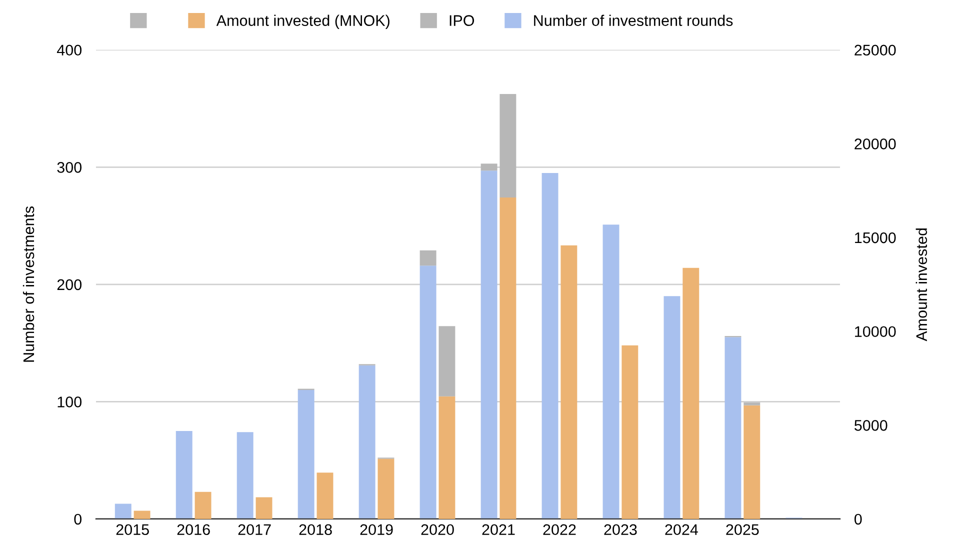 The image size is (960, 548). What do you see at coordinates (875, 144) in the screenshot?
I see `y2-tick-label: 20000` at bounding box center [875, 144].